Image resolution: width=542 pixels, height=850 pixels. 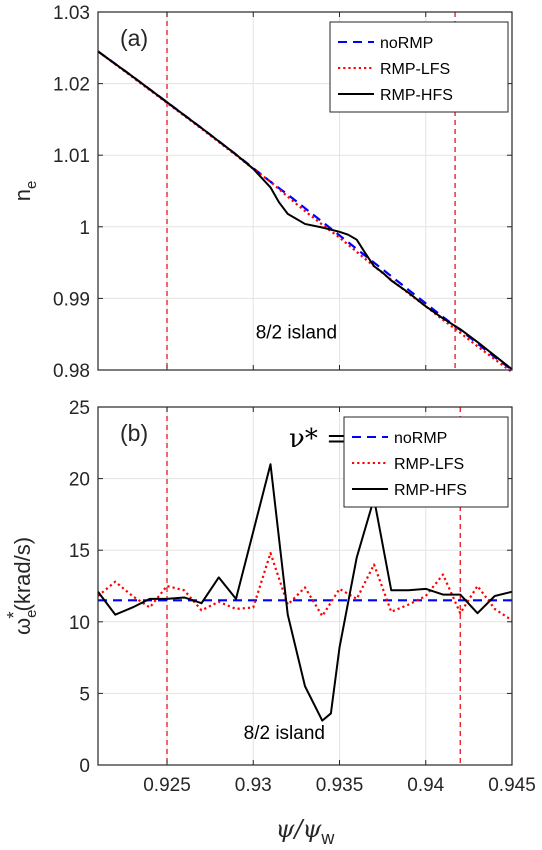 What do you see at coordinates (134, 38) in the screenshot?
I see `panel-label: (a)` at bounding box center [134, 38].